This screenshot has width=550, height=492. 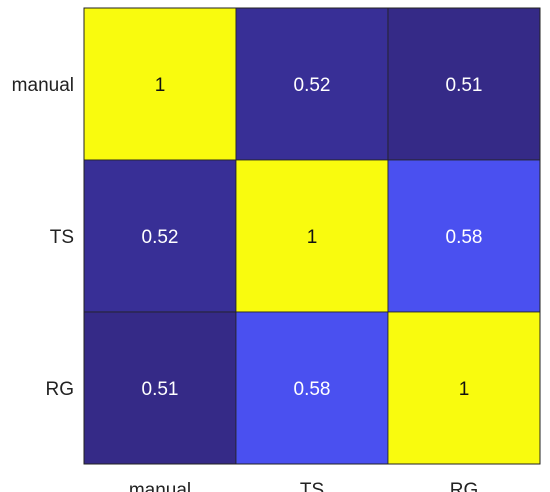 What do you see at coordinates (62, 237) in the screenshot?
I see `y-tick-label-ts: TS` at bounding box center [62, 237].